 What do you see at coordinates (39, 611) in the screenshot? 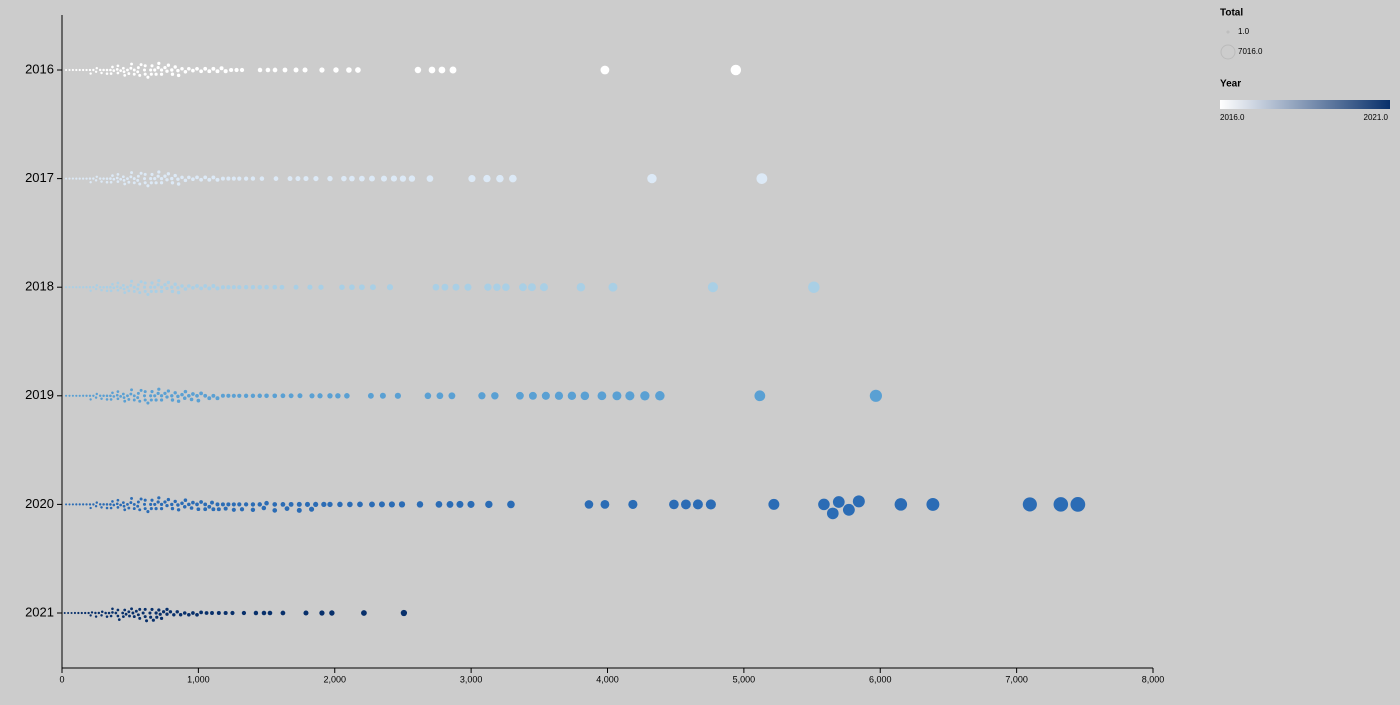
I see `y-tick-label: 2021` at bounding box center [39, 611].